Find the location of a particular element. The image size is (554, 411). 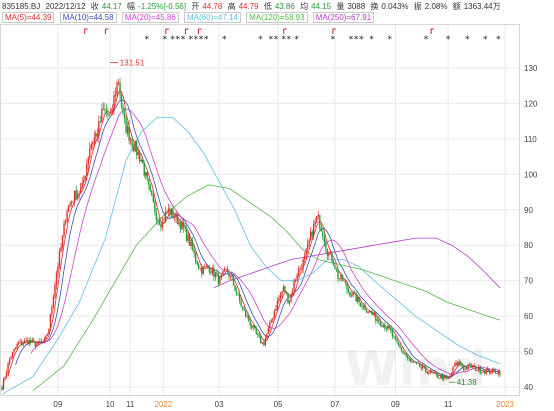

y-tick-label: 100 is located at coordinates (531, 174).